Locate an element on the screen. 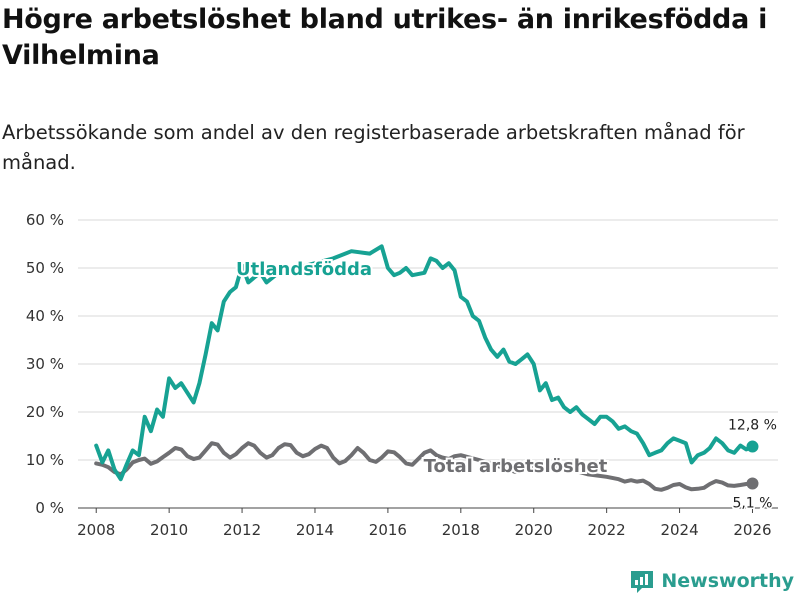 Image resolution: width=800 pixels, height=600 pixels. y-axis-ticks: 0 % 10 % 20 % 30 % 40 % 50 % 60 % is located at coordinates (45, 364).